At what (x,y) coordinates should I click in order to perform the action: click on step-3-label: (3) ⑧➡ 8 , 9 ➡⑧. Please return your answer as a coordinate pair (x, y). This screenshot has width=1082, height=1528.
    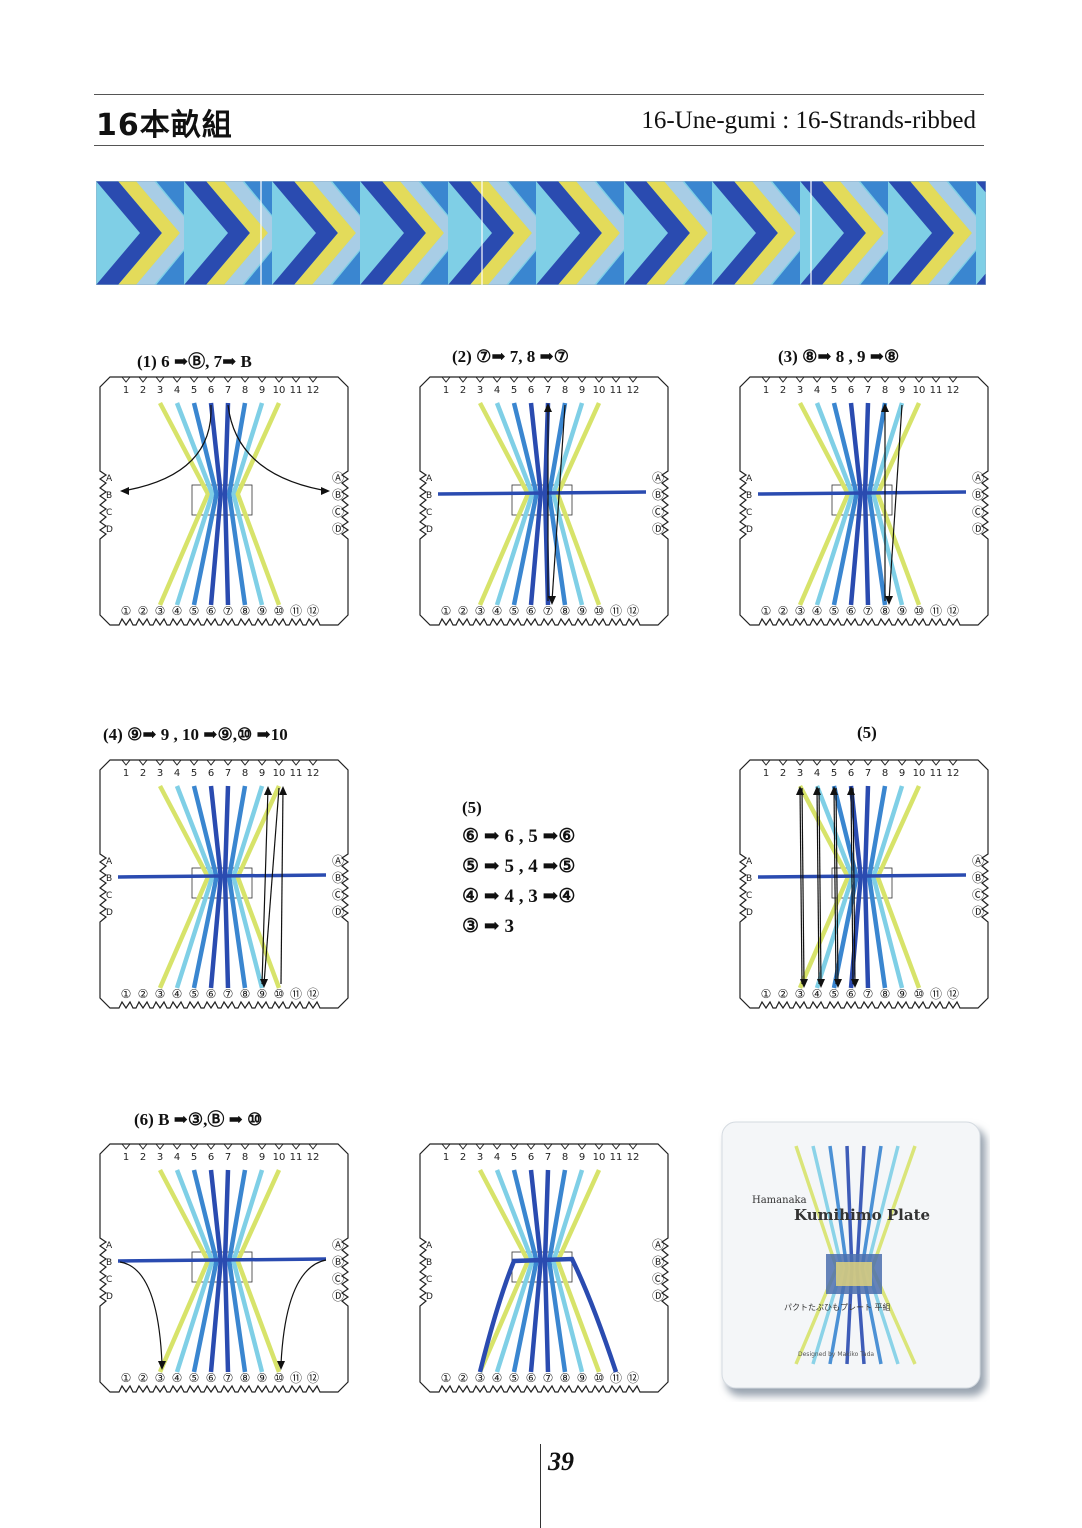
    Looking at the image, I should click on (839, 356).